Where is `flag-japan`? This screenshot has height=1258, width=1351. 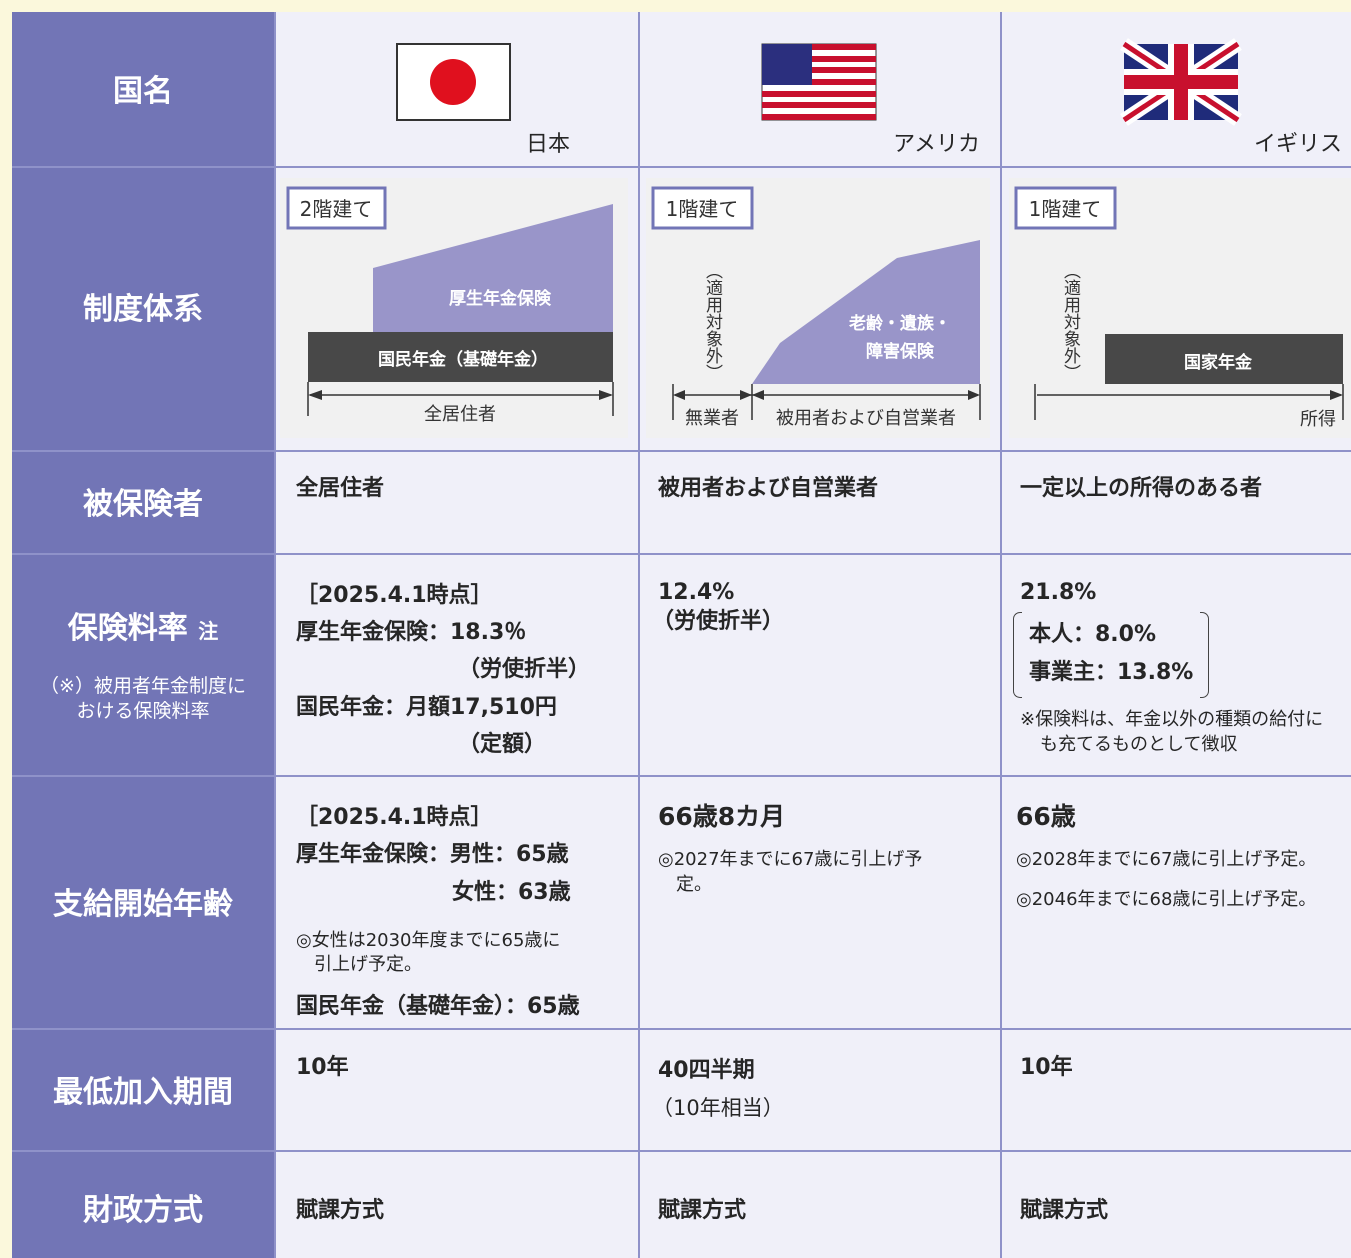 flag-japan is located at coordinates (453, 82).